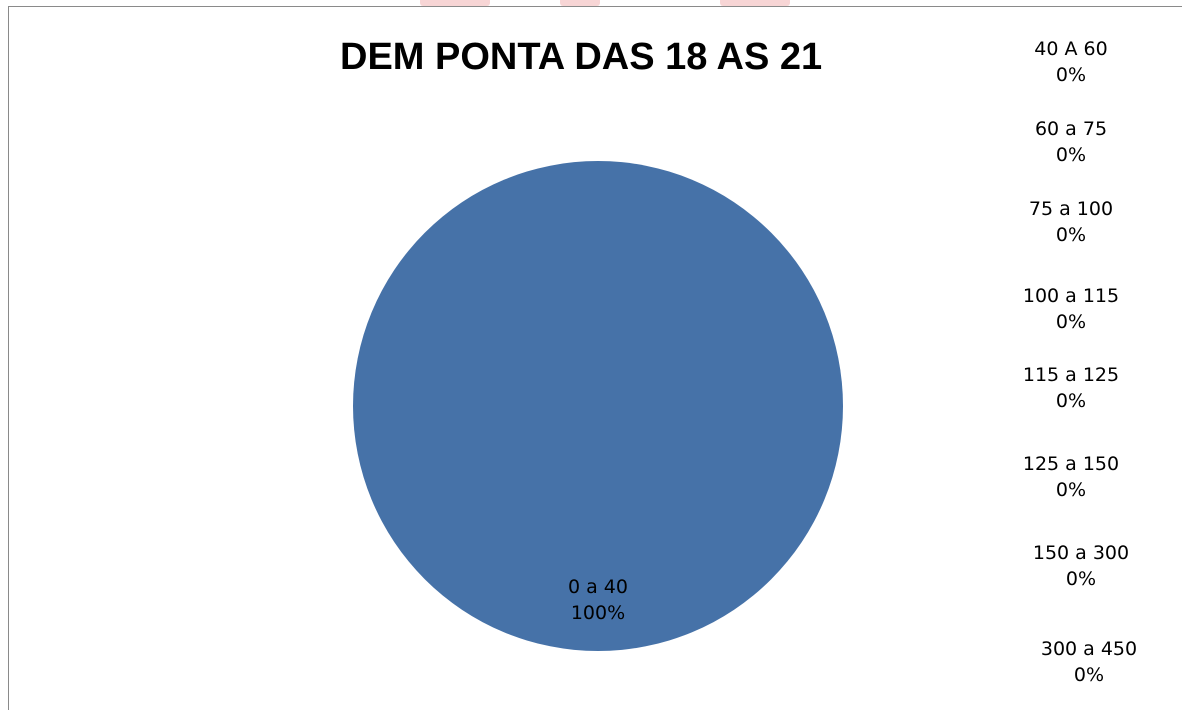  What do you see at coordinates (8, 358) in the screenshot?
I see `plot-border-left` at bounding box center [8, 358].